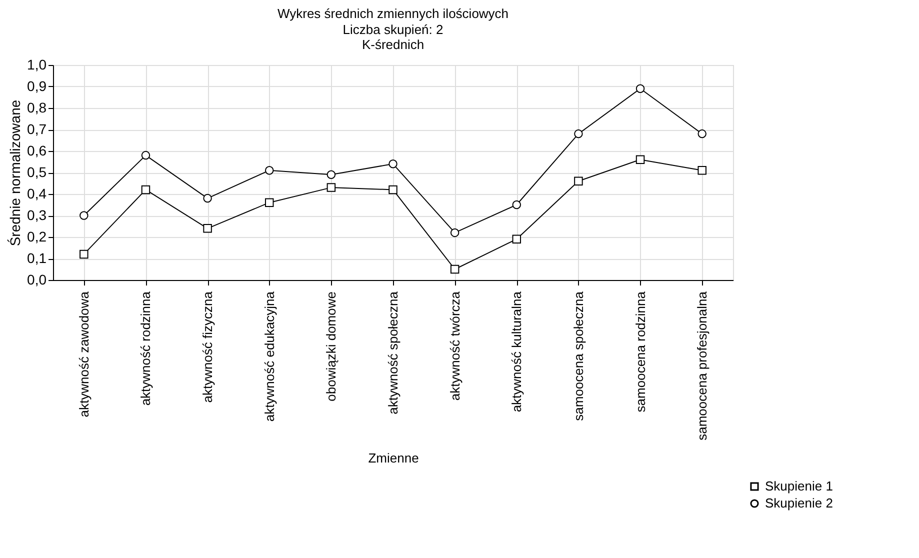  Describe the element at coordinates (516, 351) in the screenshot. I see `x-tick-label: aktywność kulturalna` at that location.